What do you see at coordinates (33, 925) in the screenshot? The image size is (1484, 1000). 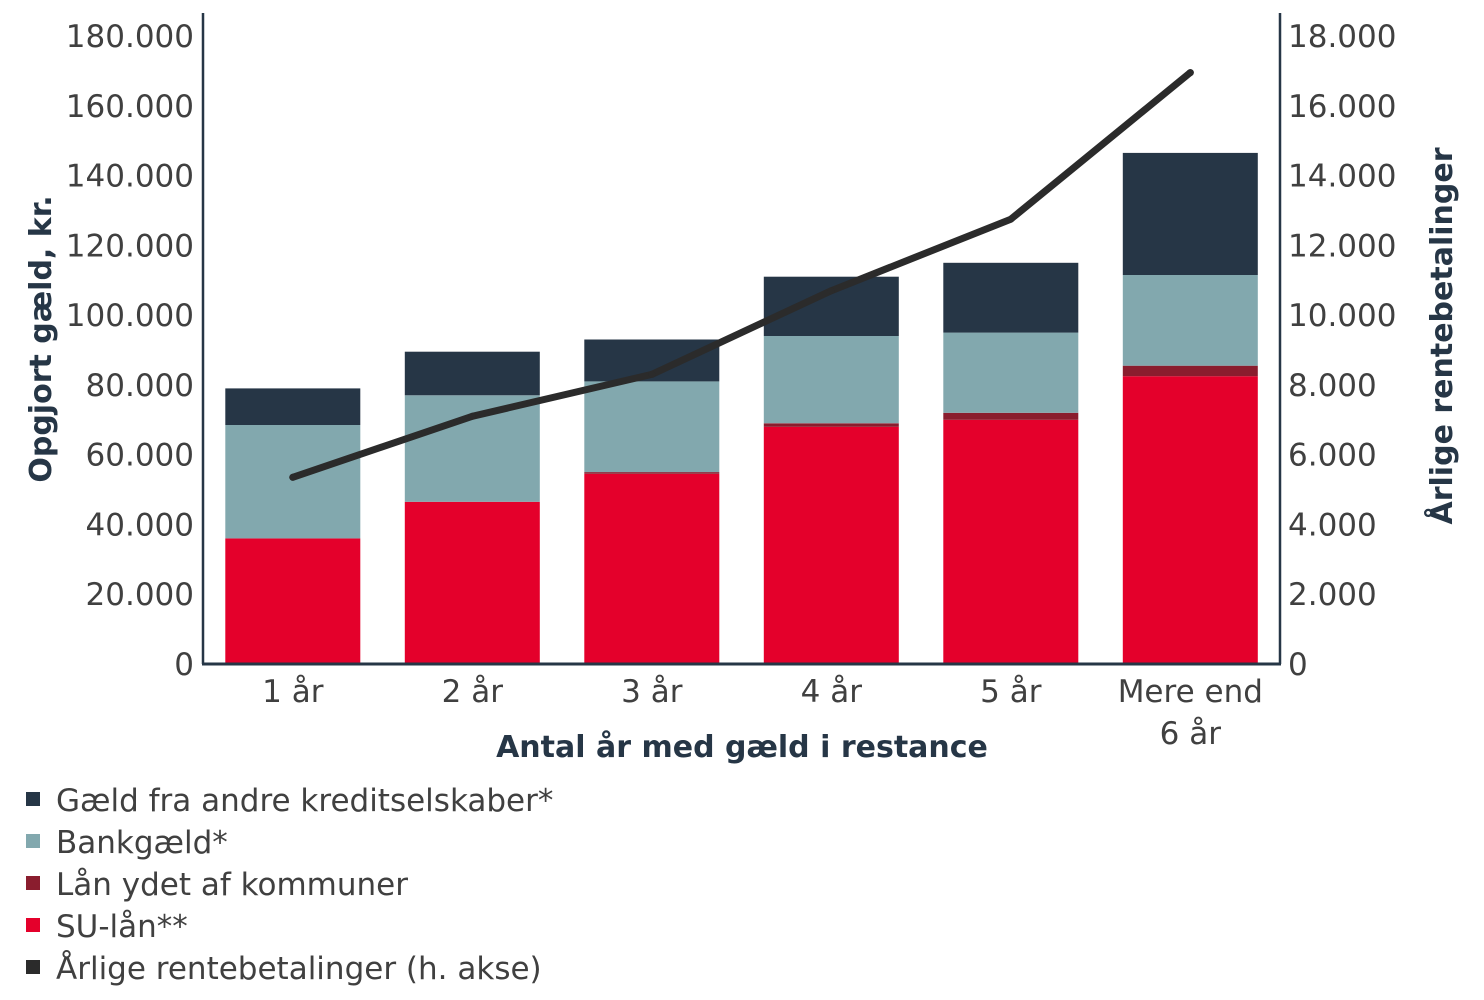 I see `legend-swatch-su-lan` at bounding box center [33, 925].